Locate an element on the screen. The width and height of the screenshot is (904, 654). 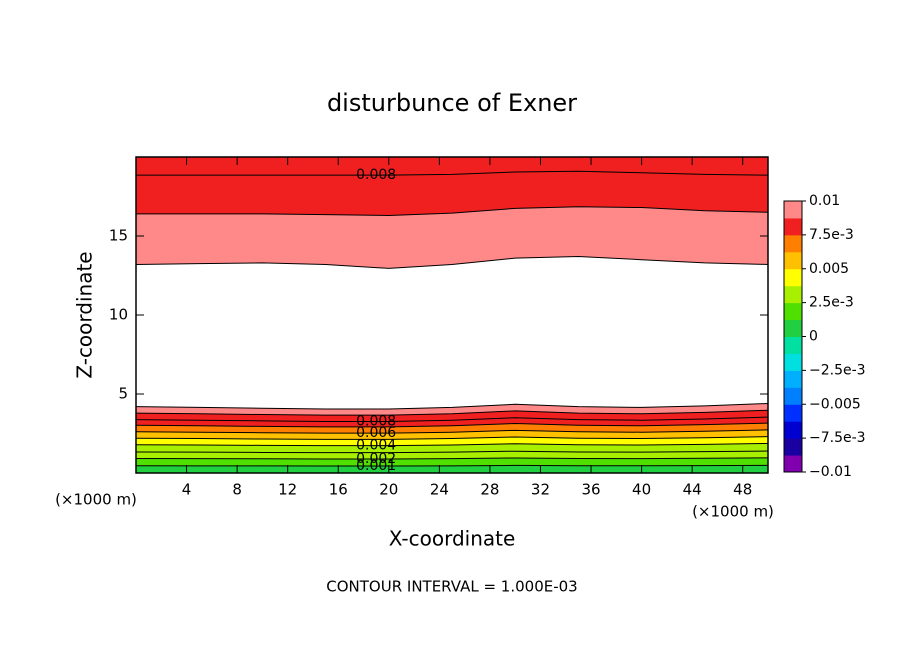
contour-label: 0.004 is located at coordinates (376, 446).